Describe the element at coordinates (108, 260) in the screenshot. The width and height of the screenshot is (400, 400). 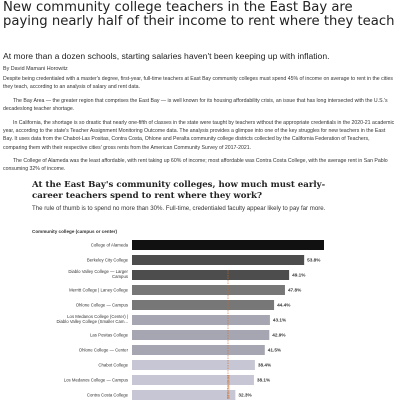
I see `category-label: Berkeley City College` at that location.